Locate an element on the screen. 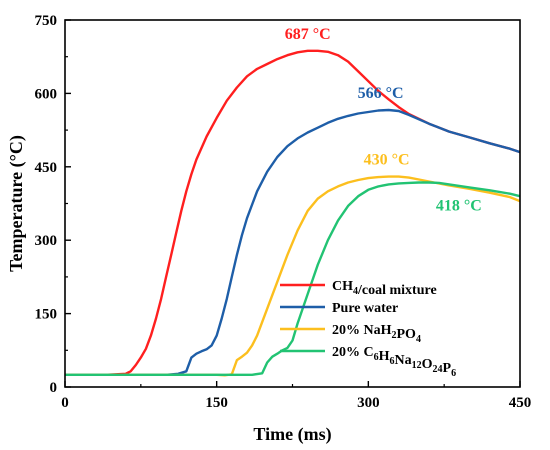  x-tick-label: 450 is located at coordinates (520, 403).